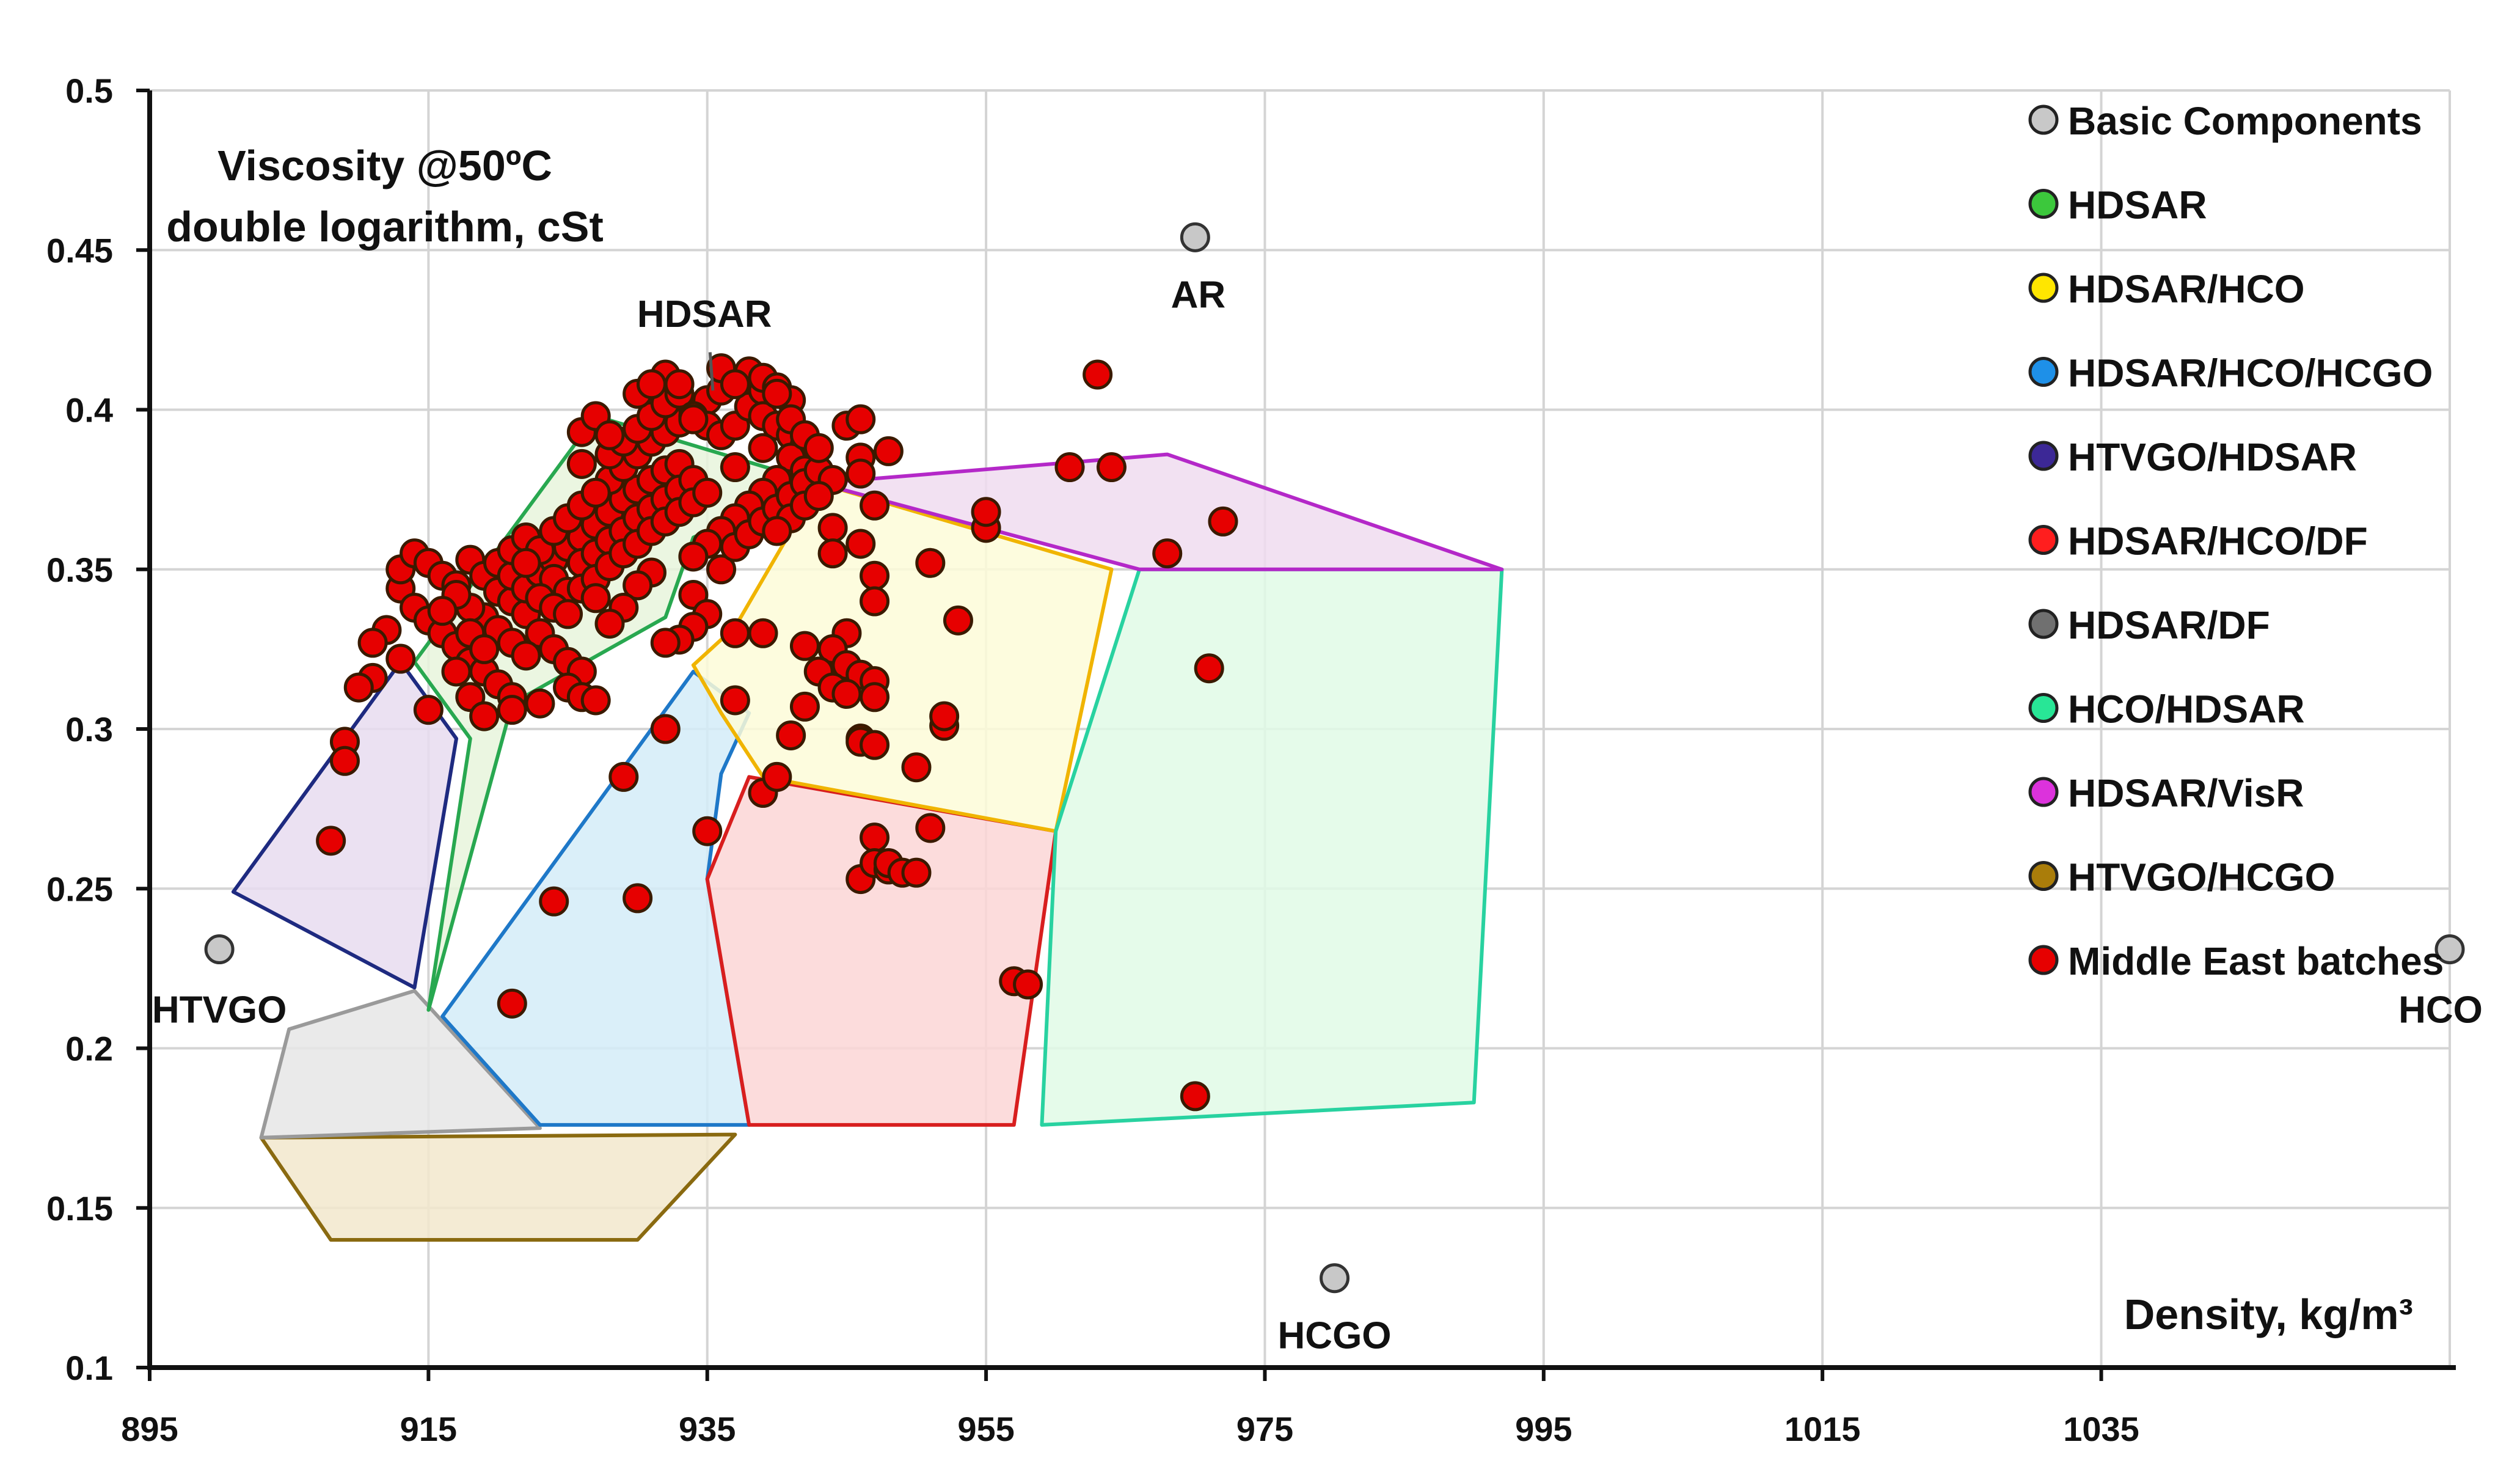 Image resolution: width=2520 pixels, height=1469 pixels. Describe the element at coordinates (400, 1064) in the screenshot. I see `region-hdsar-df` at that location.